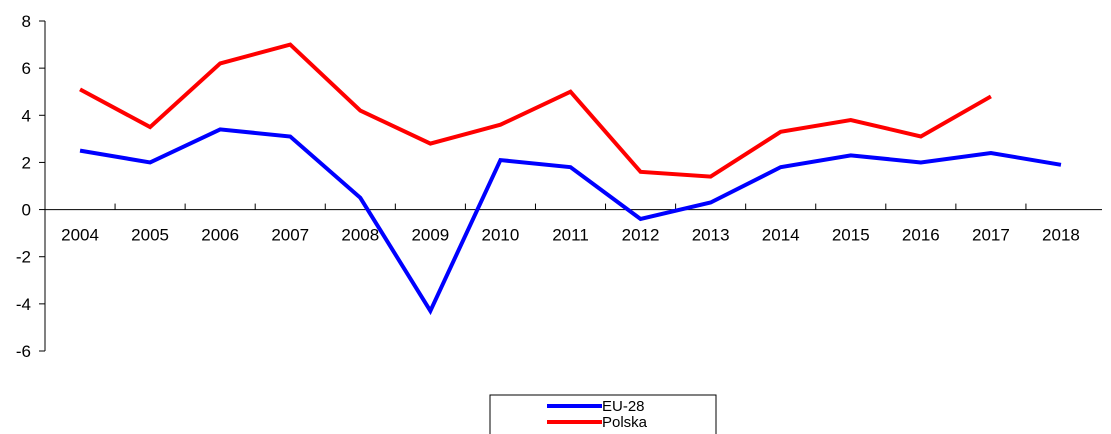 The image size is (1111, 434). I want to click on x-tick-label: 2006, so click(220, 235).